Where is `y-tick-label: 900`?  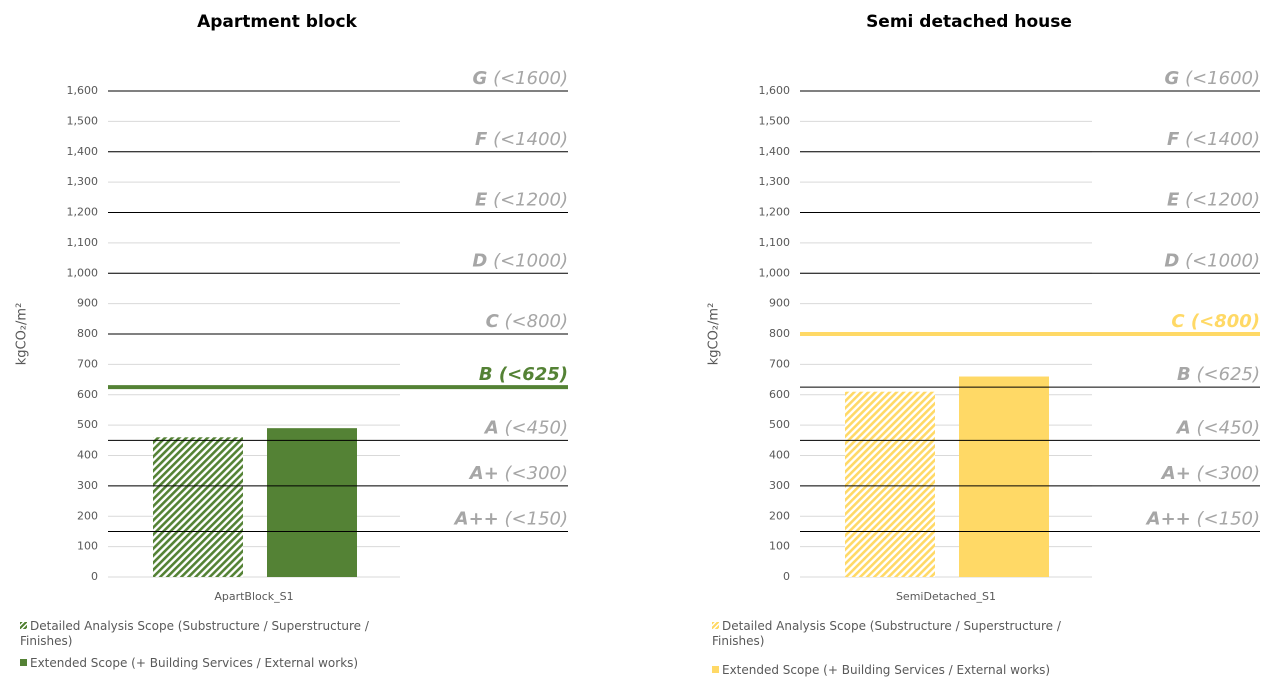
y-tick-label: 900 is located at coordinates (779, 303).